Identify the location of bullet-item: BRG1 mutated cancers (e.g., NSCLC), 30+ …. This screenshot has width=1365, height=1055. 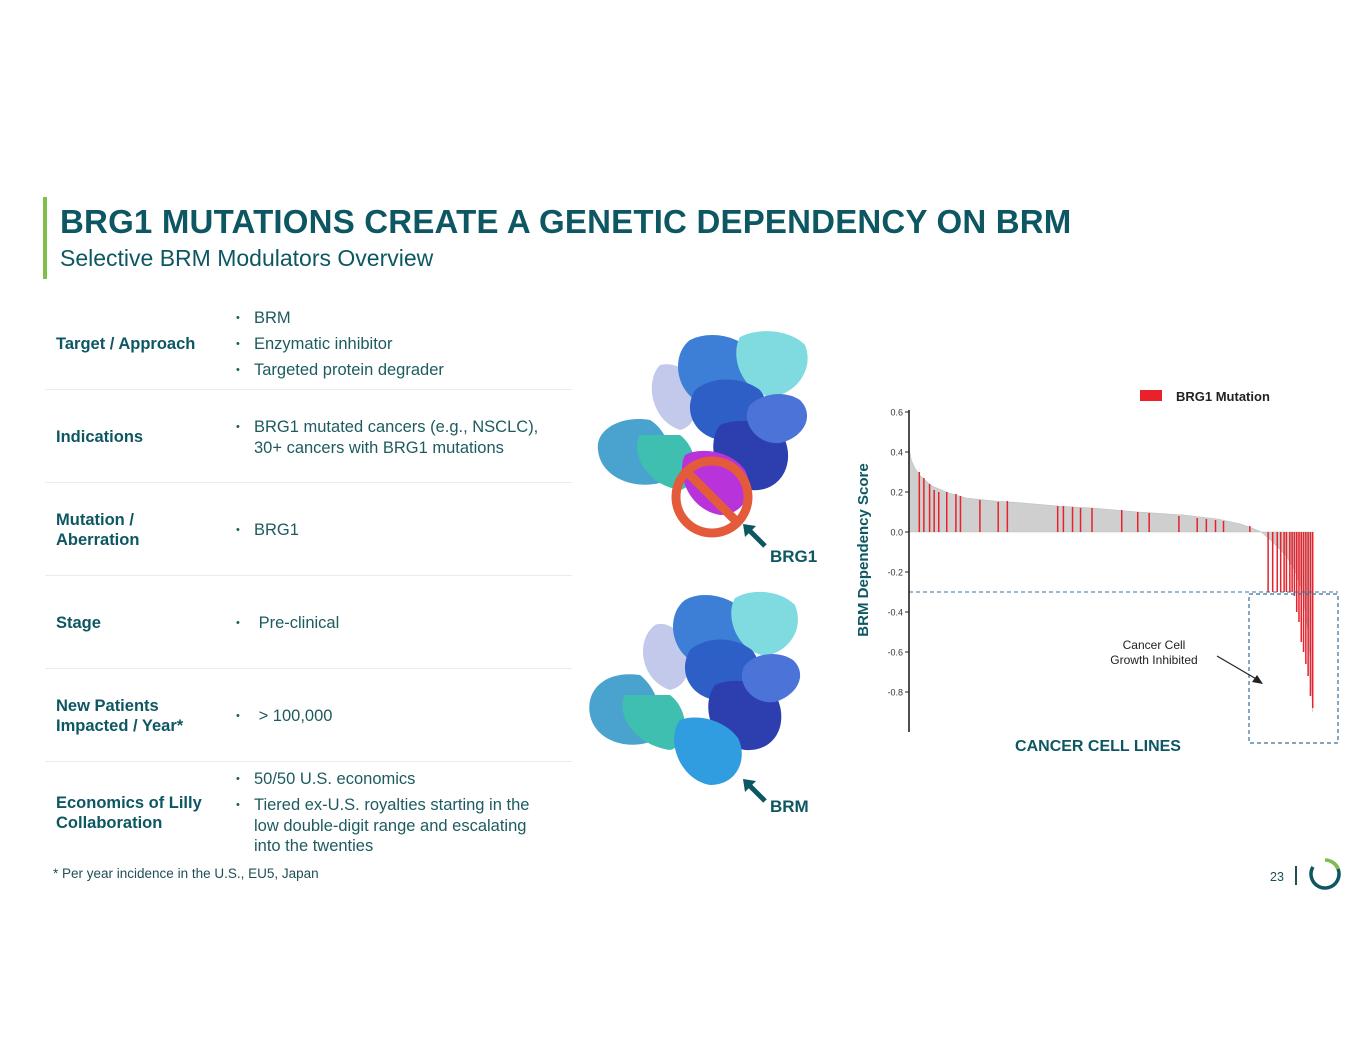
(401, 437).